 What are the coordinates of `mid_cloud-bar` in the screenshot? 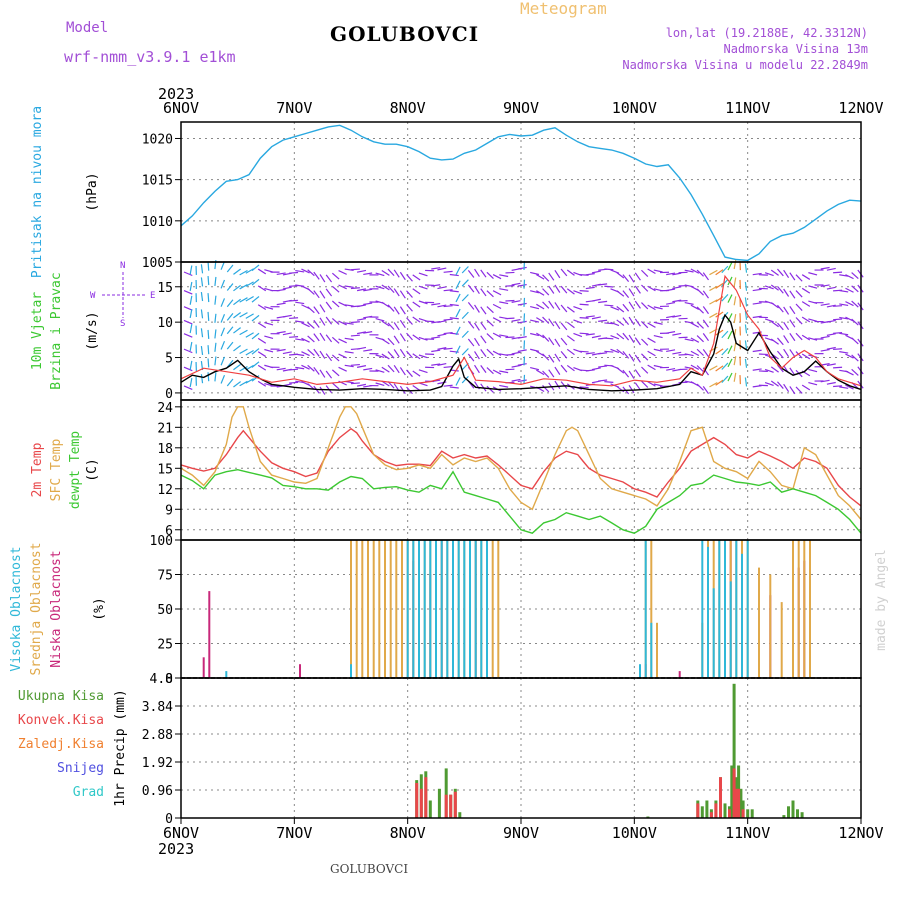 It's located at (798, 609).